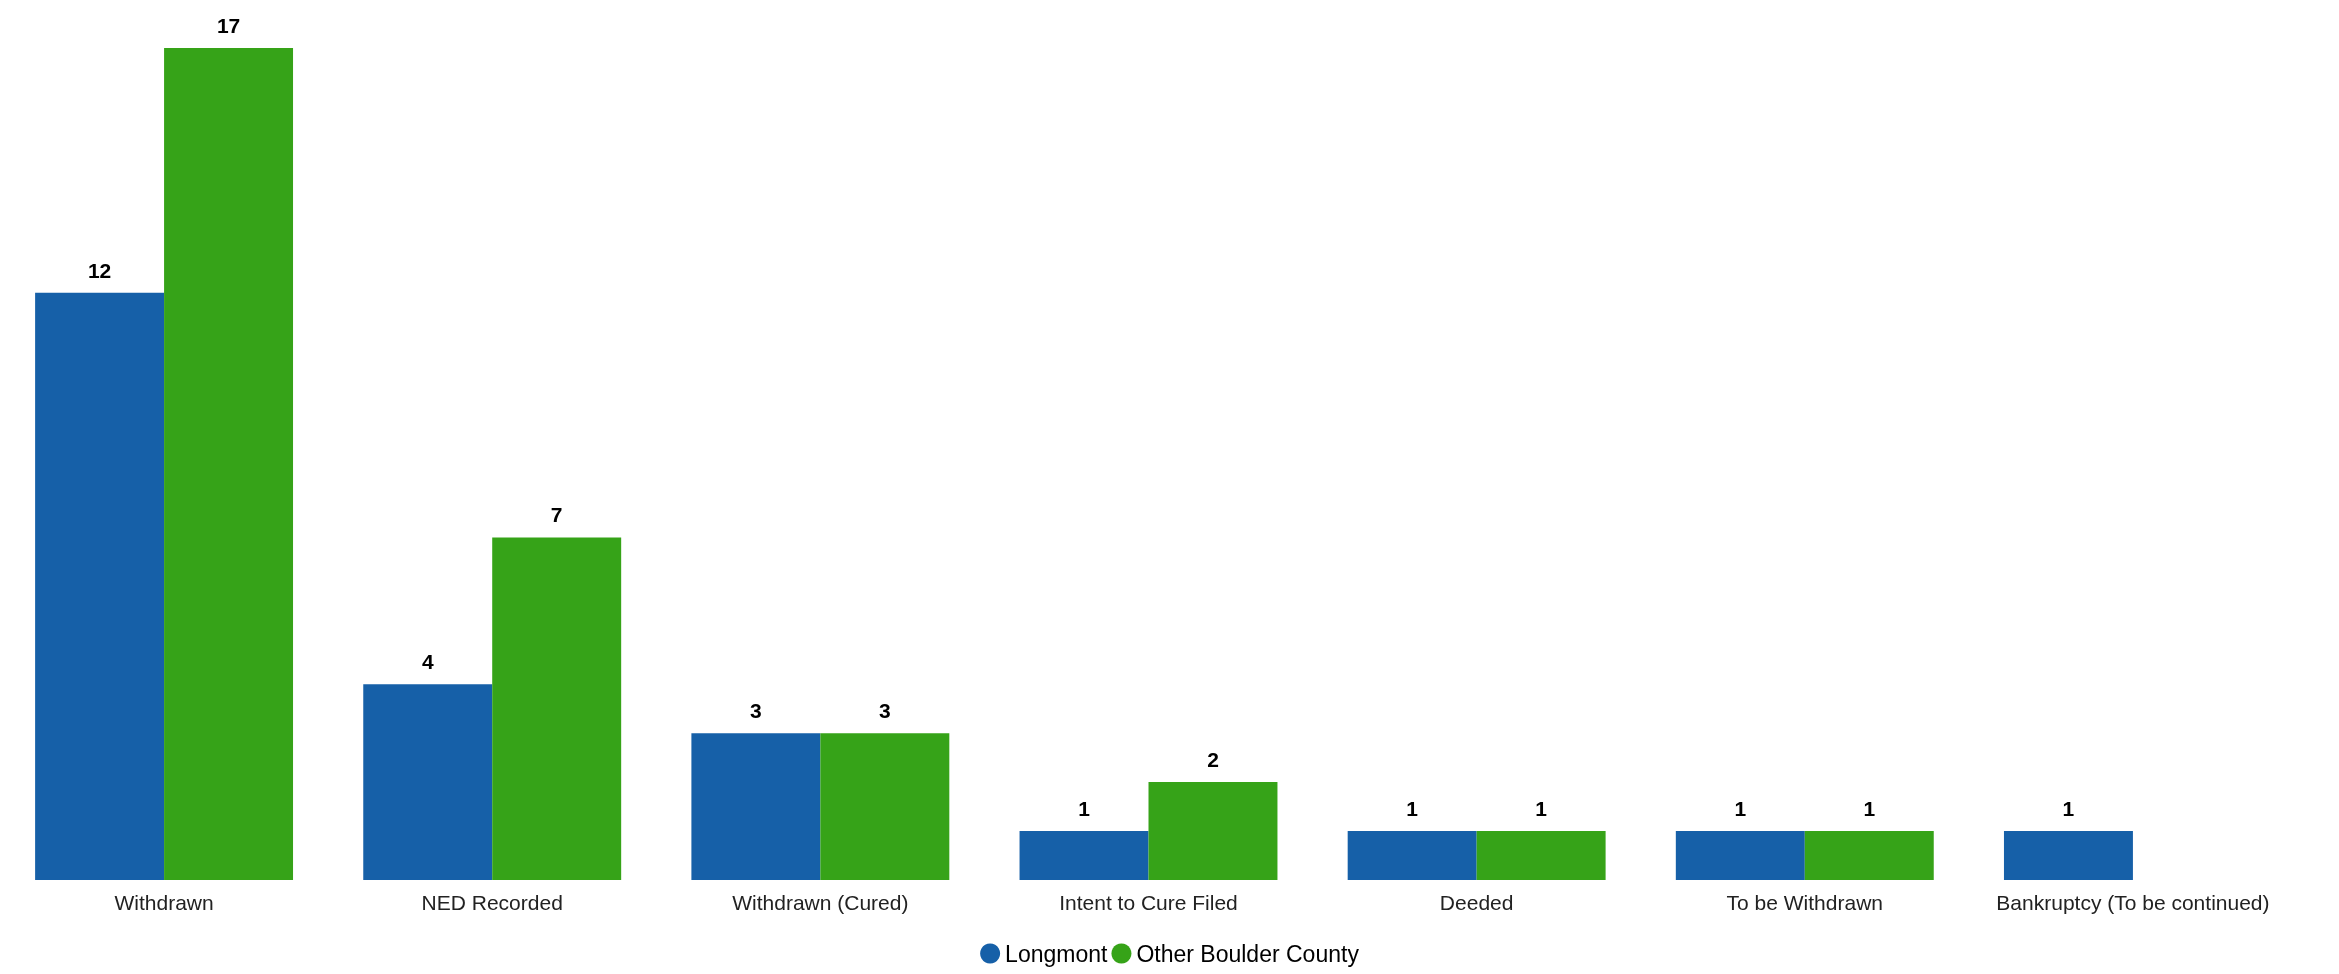  I want to click on data-label: 4, so click(427, 662).